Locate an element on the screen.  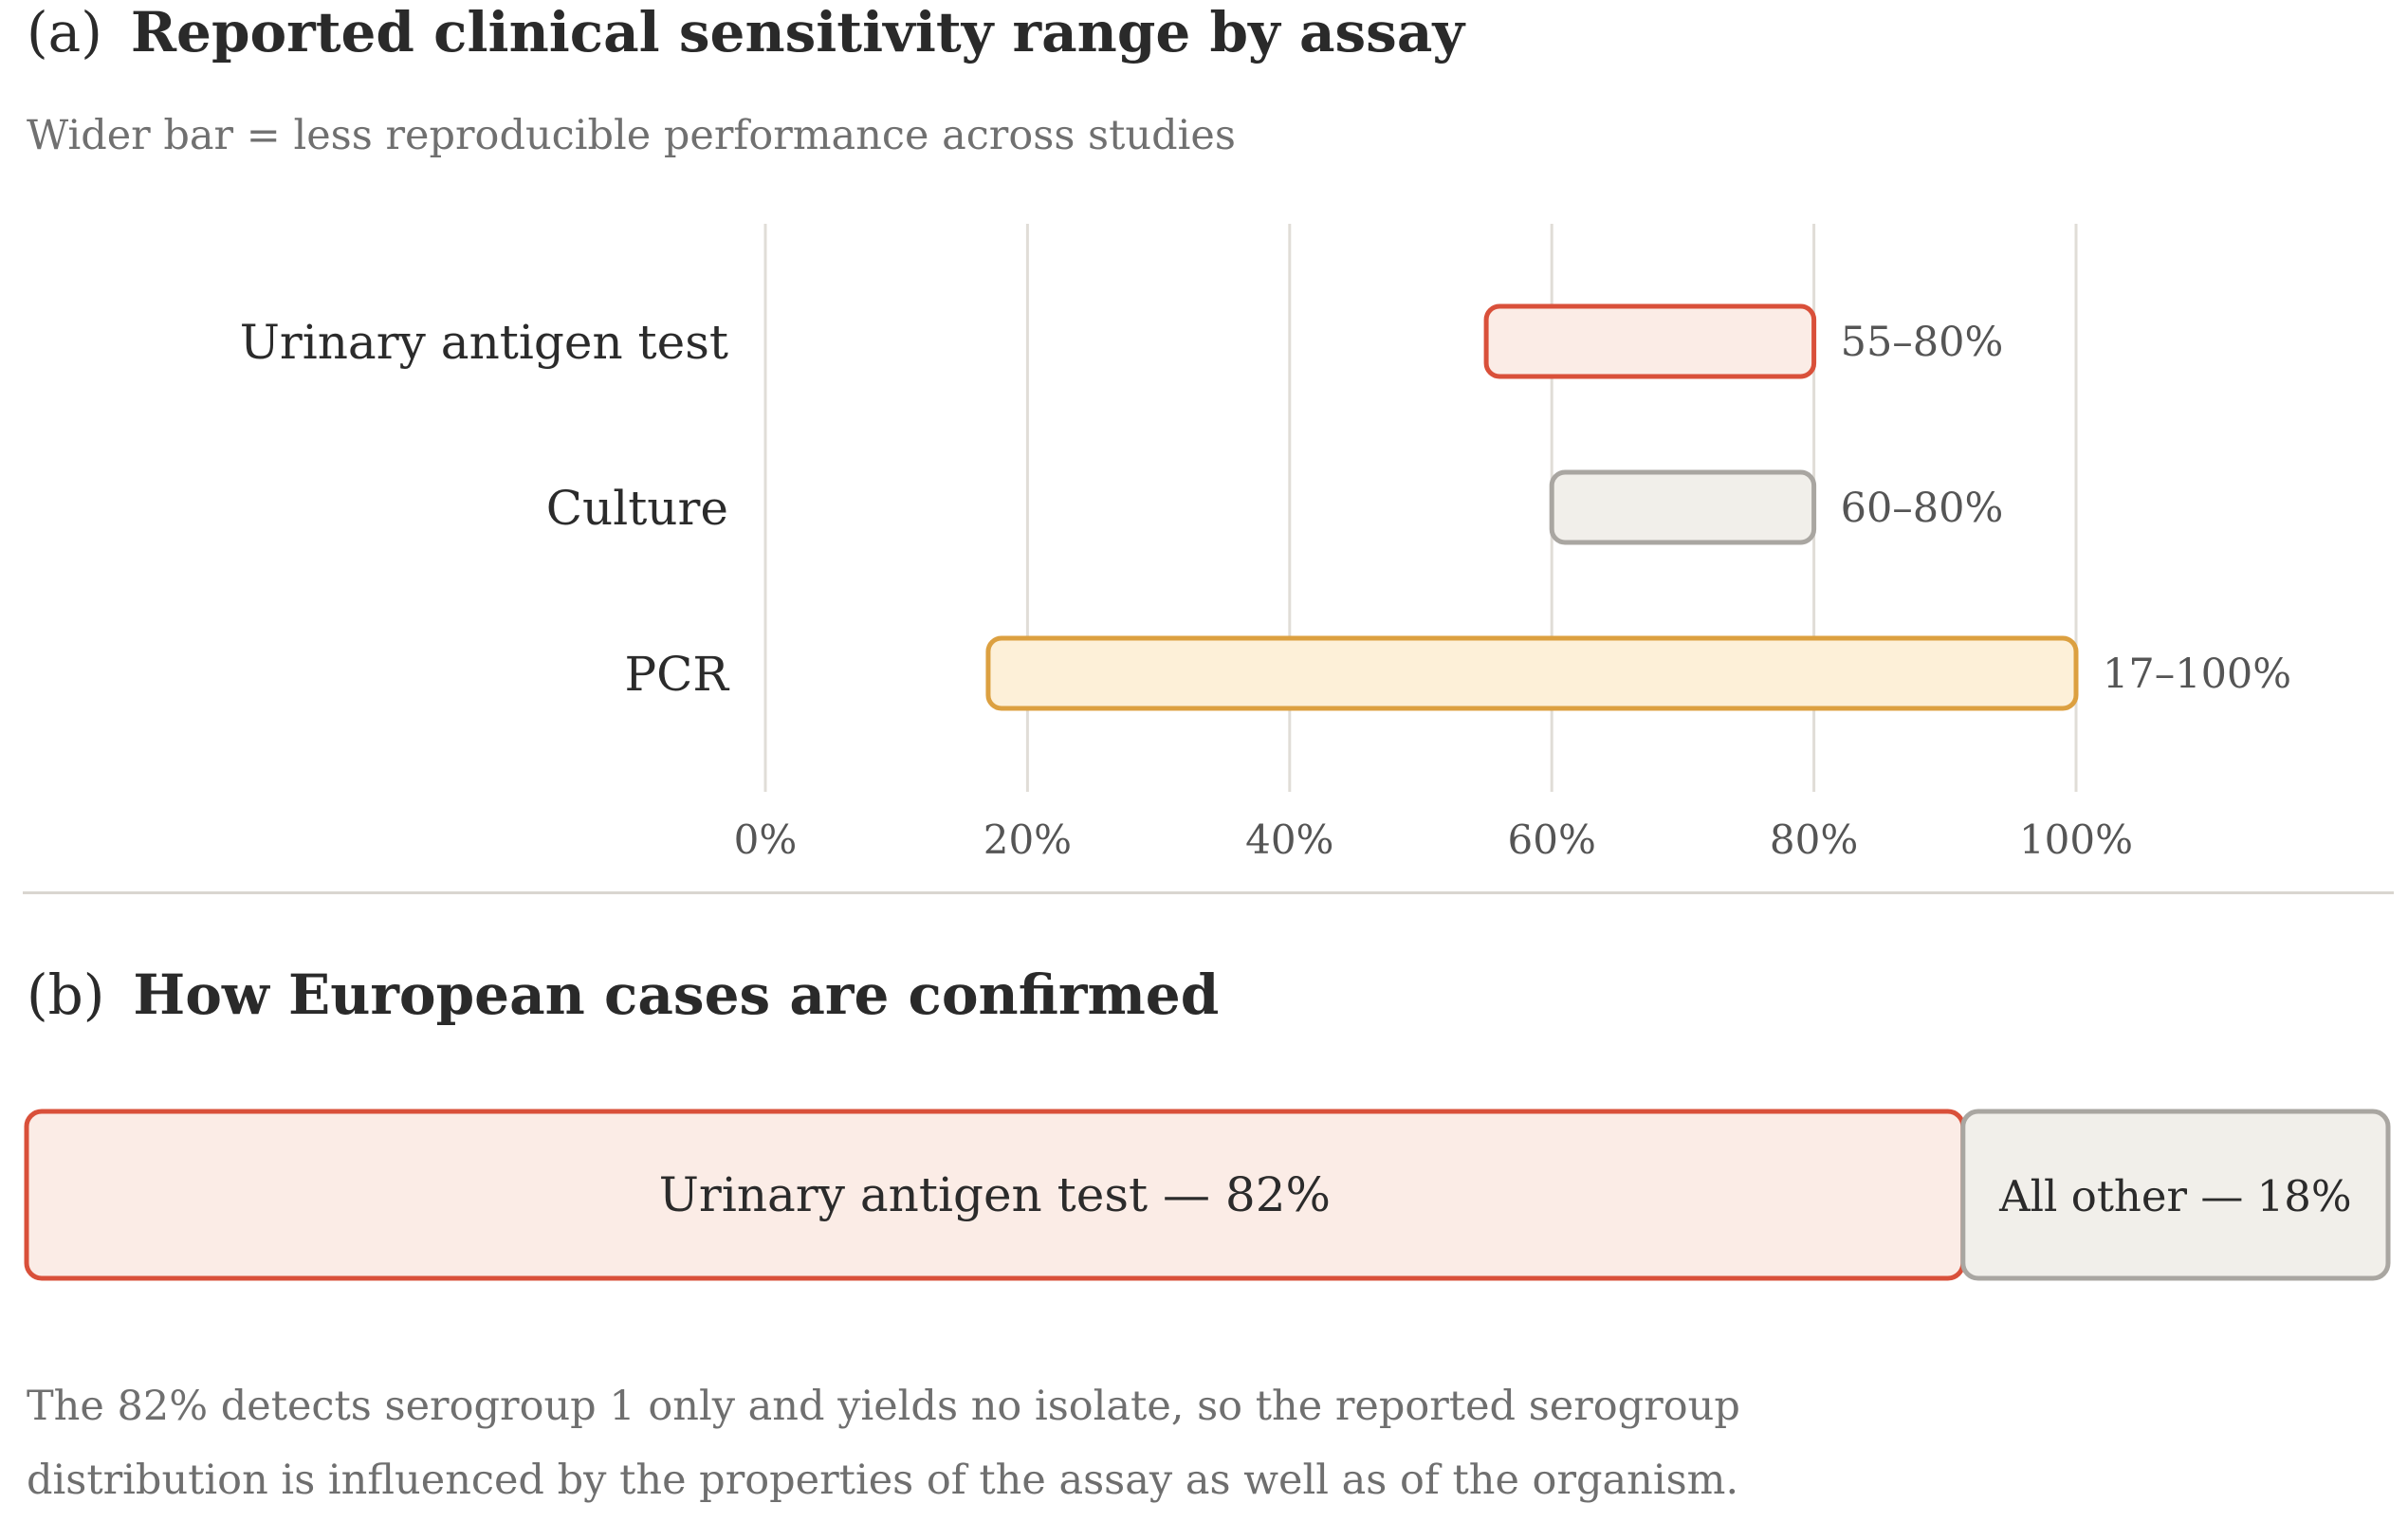
category-label: Culture is located at coordinates (637, 508).